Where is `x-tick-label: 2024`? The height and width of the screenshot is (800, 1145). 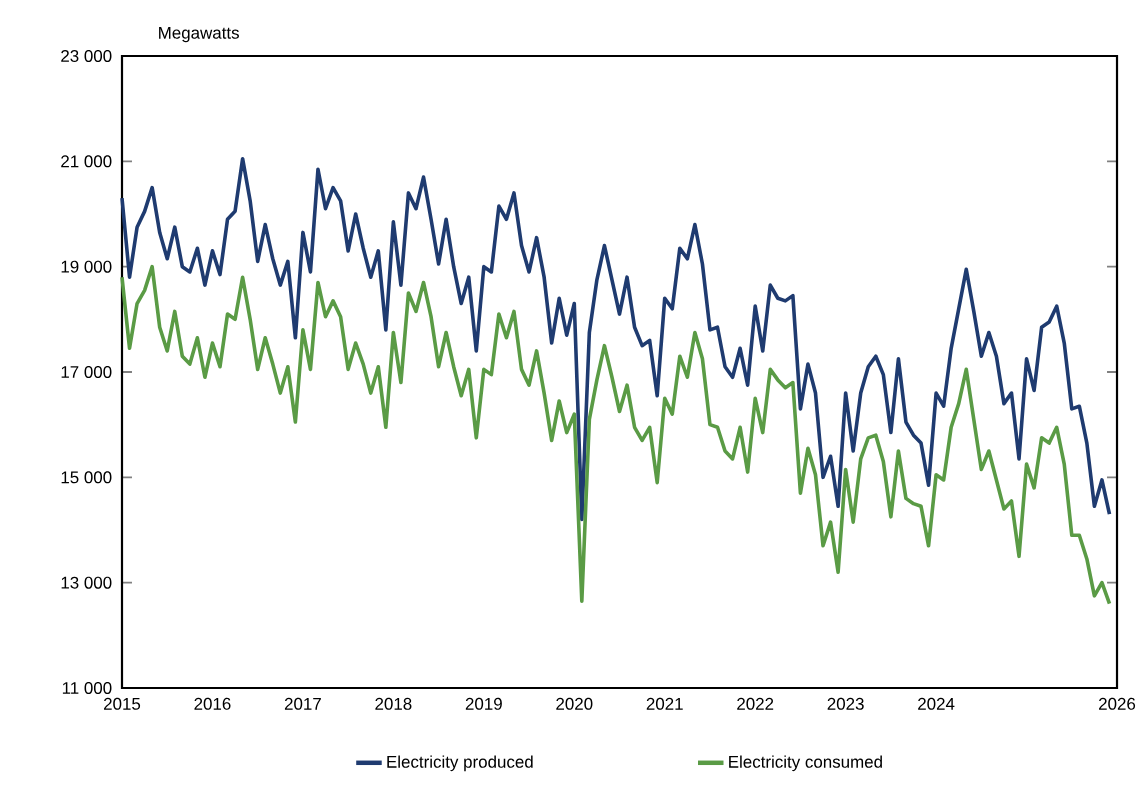 x-tick-label: 2024 is located at coordinates (936, 703).